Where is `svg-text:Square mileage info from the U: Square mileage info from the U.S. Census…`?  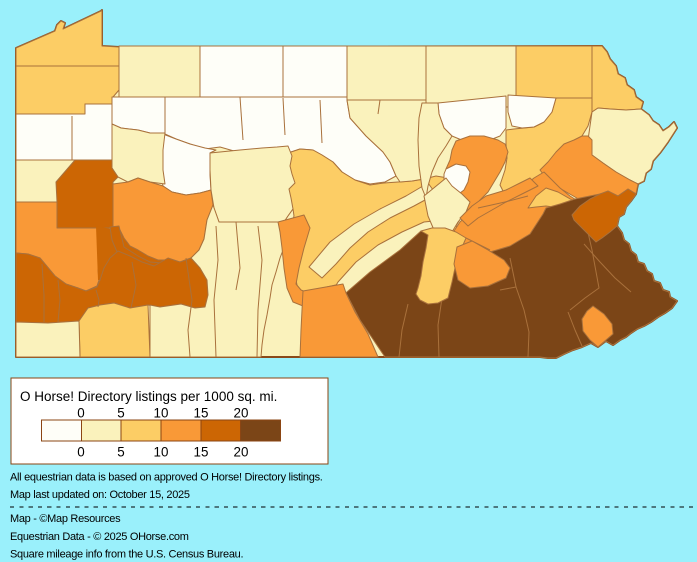
svg-text:Square mileage info from the U: Square mileage info from the U.S. Census… is located at coordinates (126, 555).